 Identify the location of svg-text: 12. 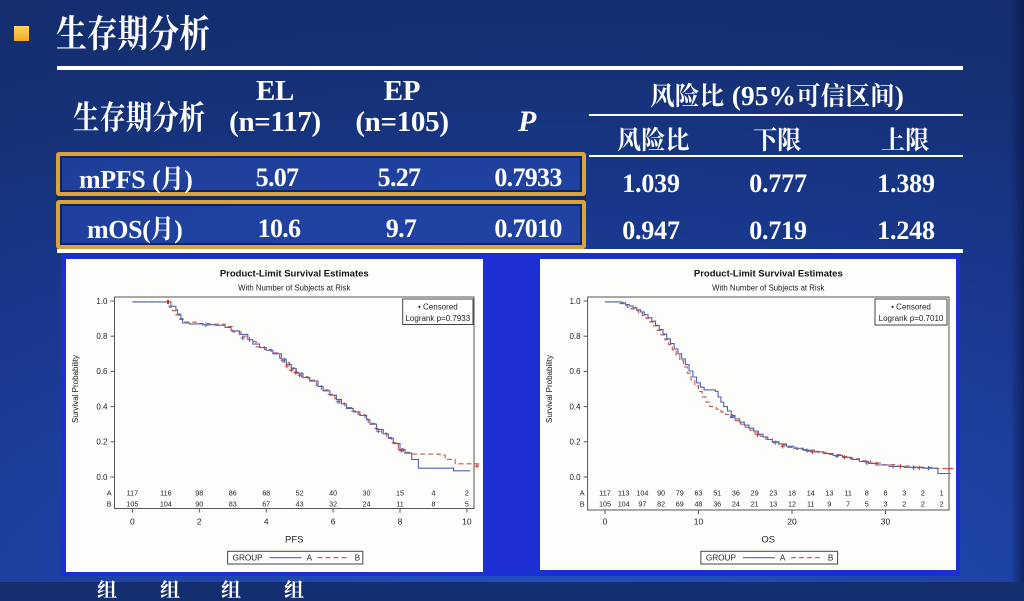
(792, 504).